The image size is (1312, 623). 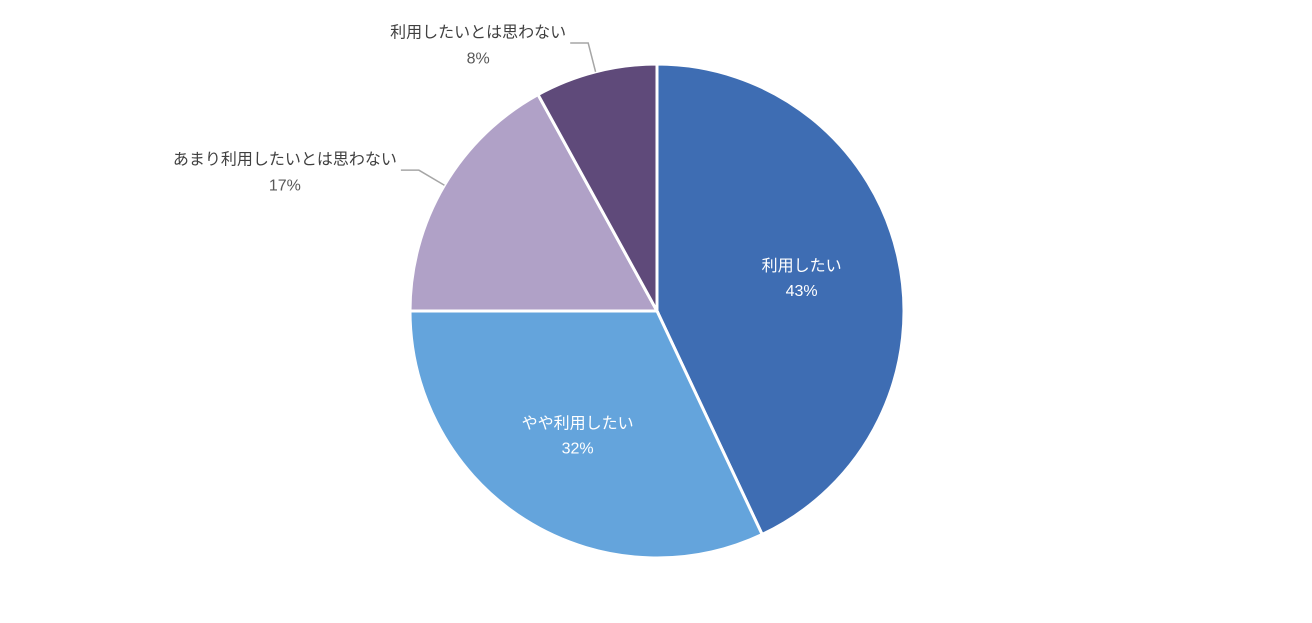 What do you see at coordinates (802, 291) in the screenshot?
I see `value-label: 43%` at bounding box center [802, 291].